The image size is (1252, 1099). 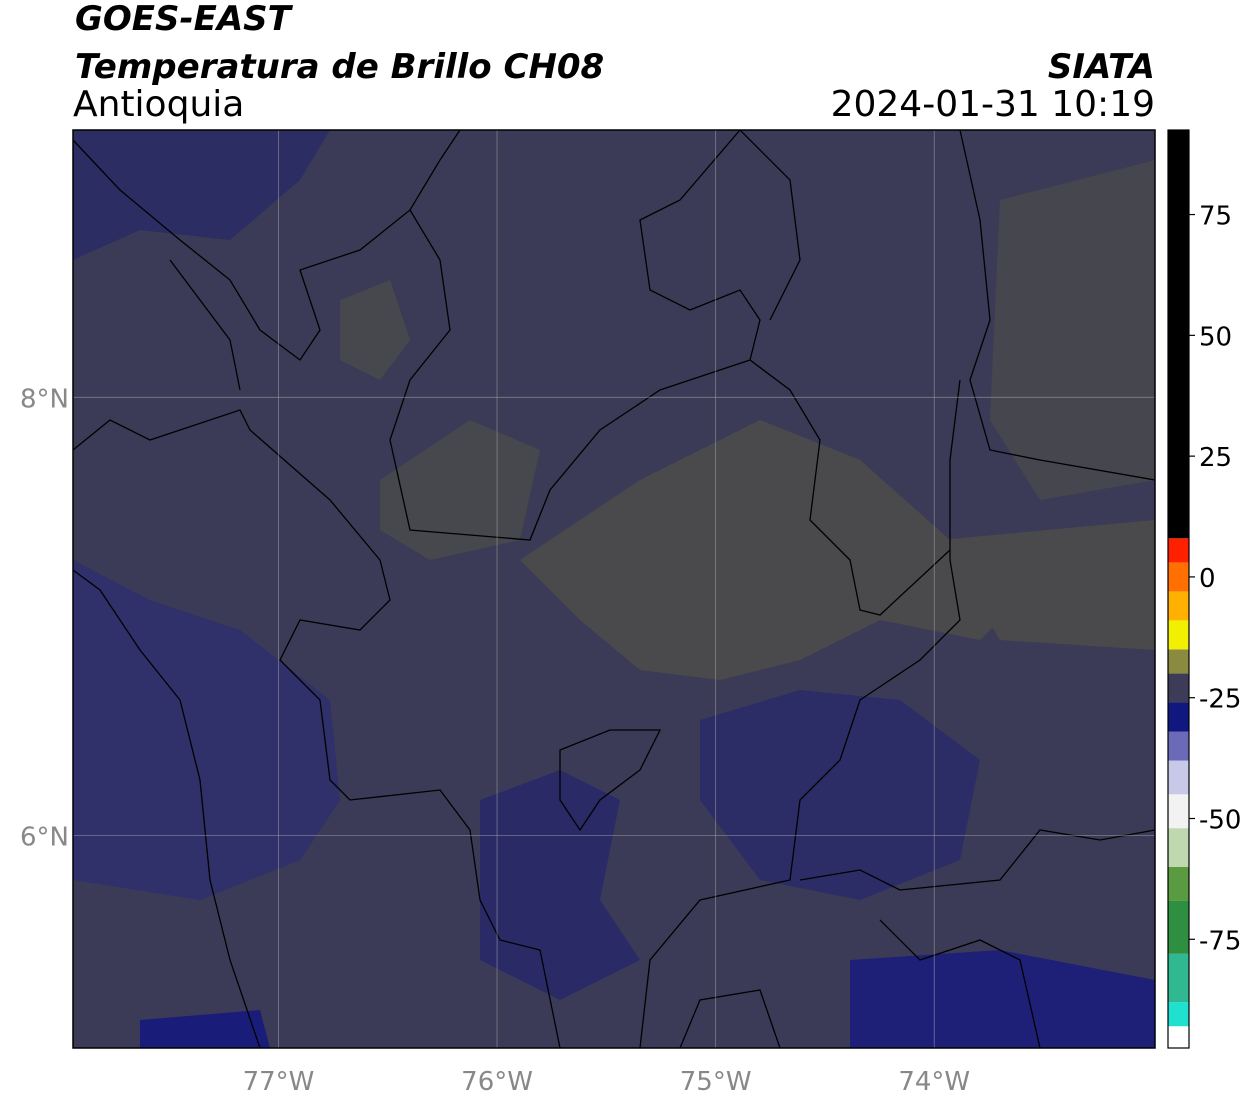 I want to click on x-tick-label: 76°W, so click(x=497, y=1082).